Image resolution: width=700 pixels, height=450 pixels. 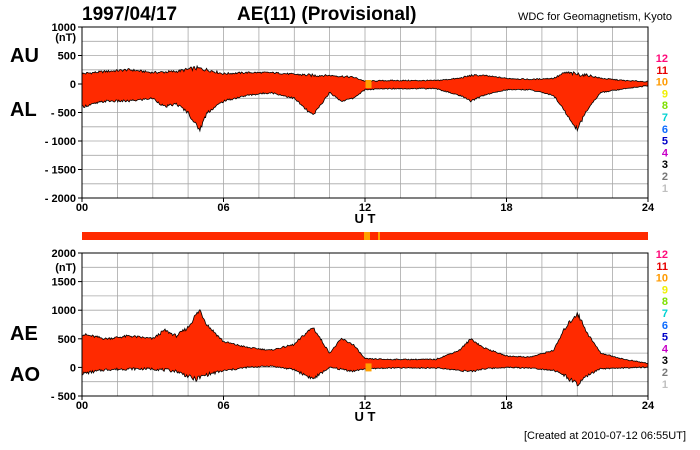 What do you see at coordinates (60, 142) in the screenshot?
I see `y-tick-label: - 1000` at bounding box center [60, 142].